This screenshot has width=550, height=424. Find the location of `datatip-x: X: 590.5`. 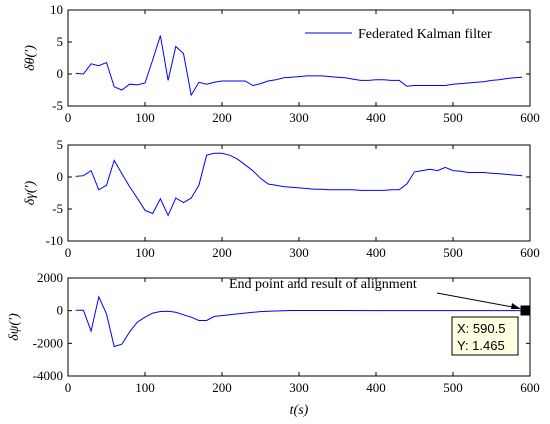

datatip-x: X: 590.5 is located at coordinates (481, 328).